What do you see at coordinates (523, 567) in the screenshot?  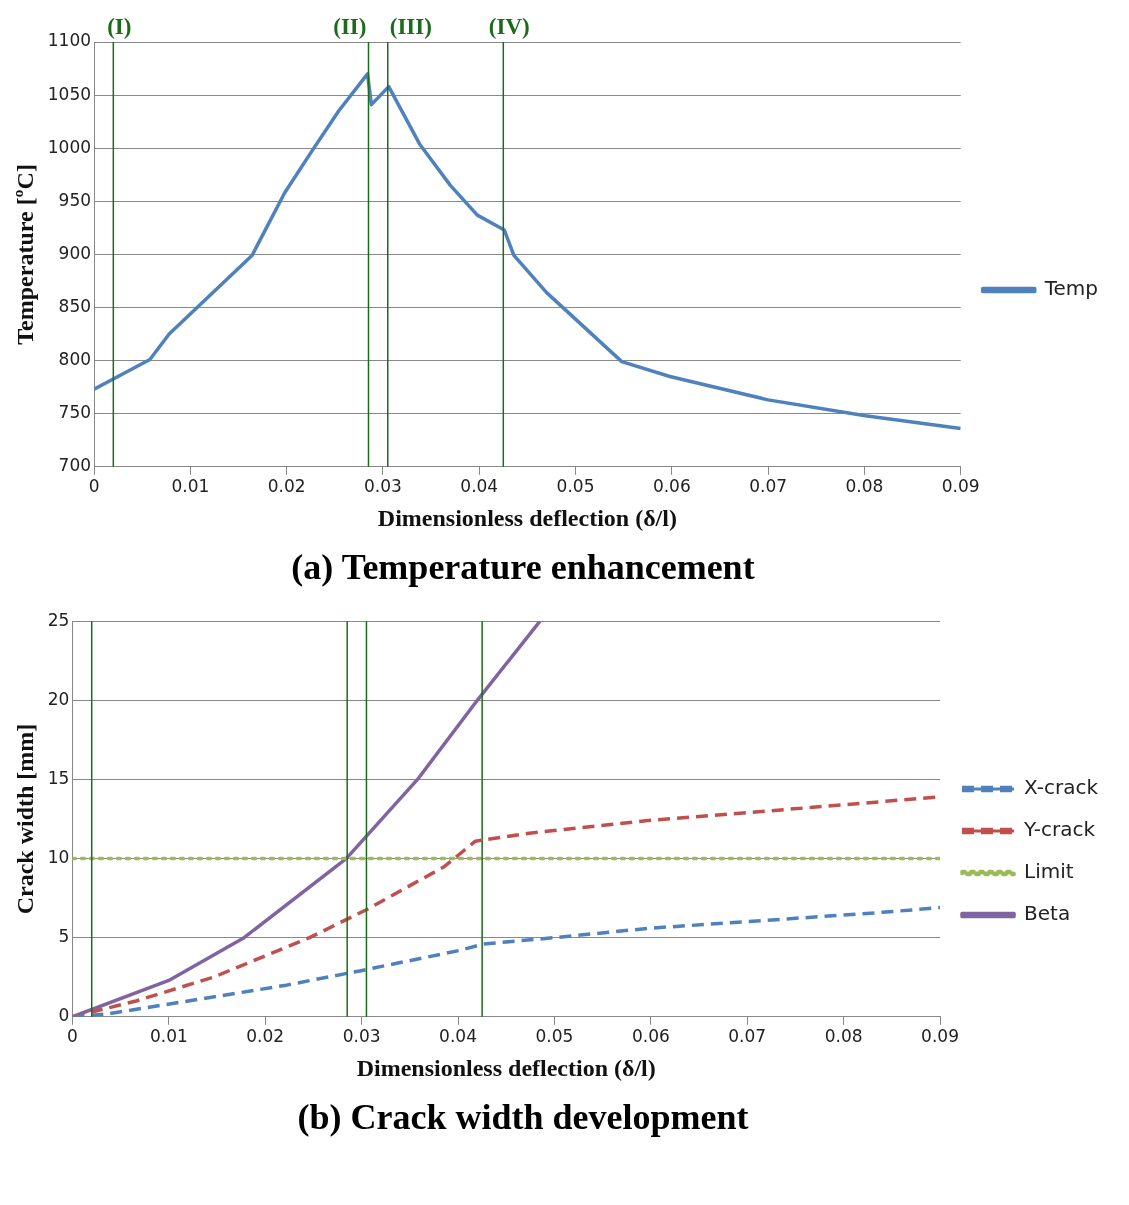 I see `text: (a) Temperature enhancement` at bounding box center [523, 567].